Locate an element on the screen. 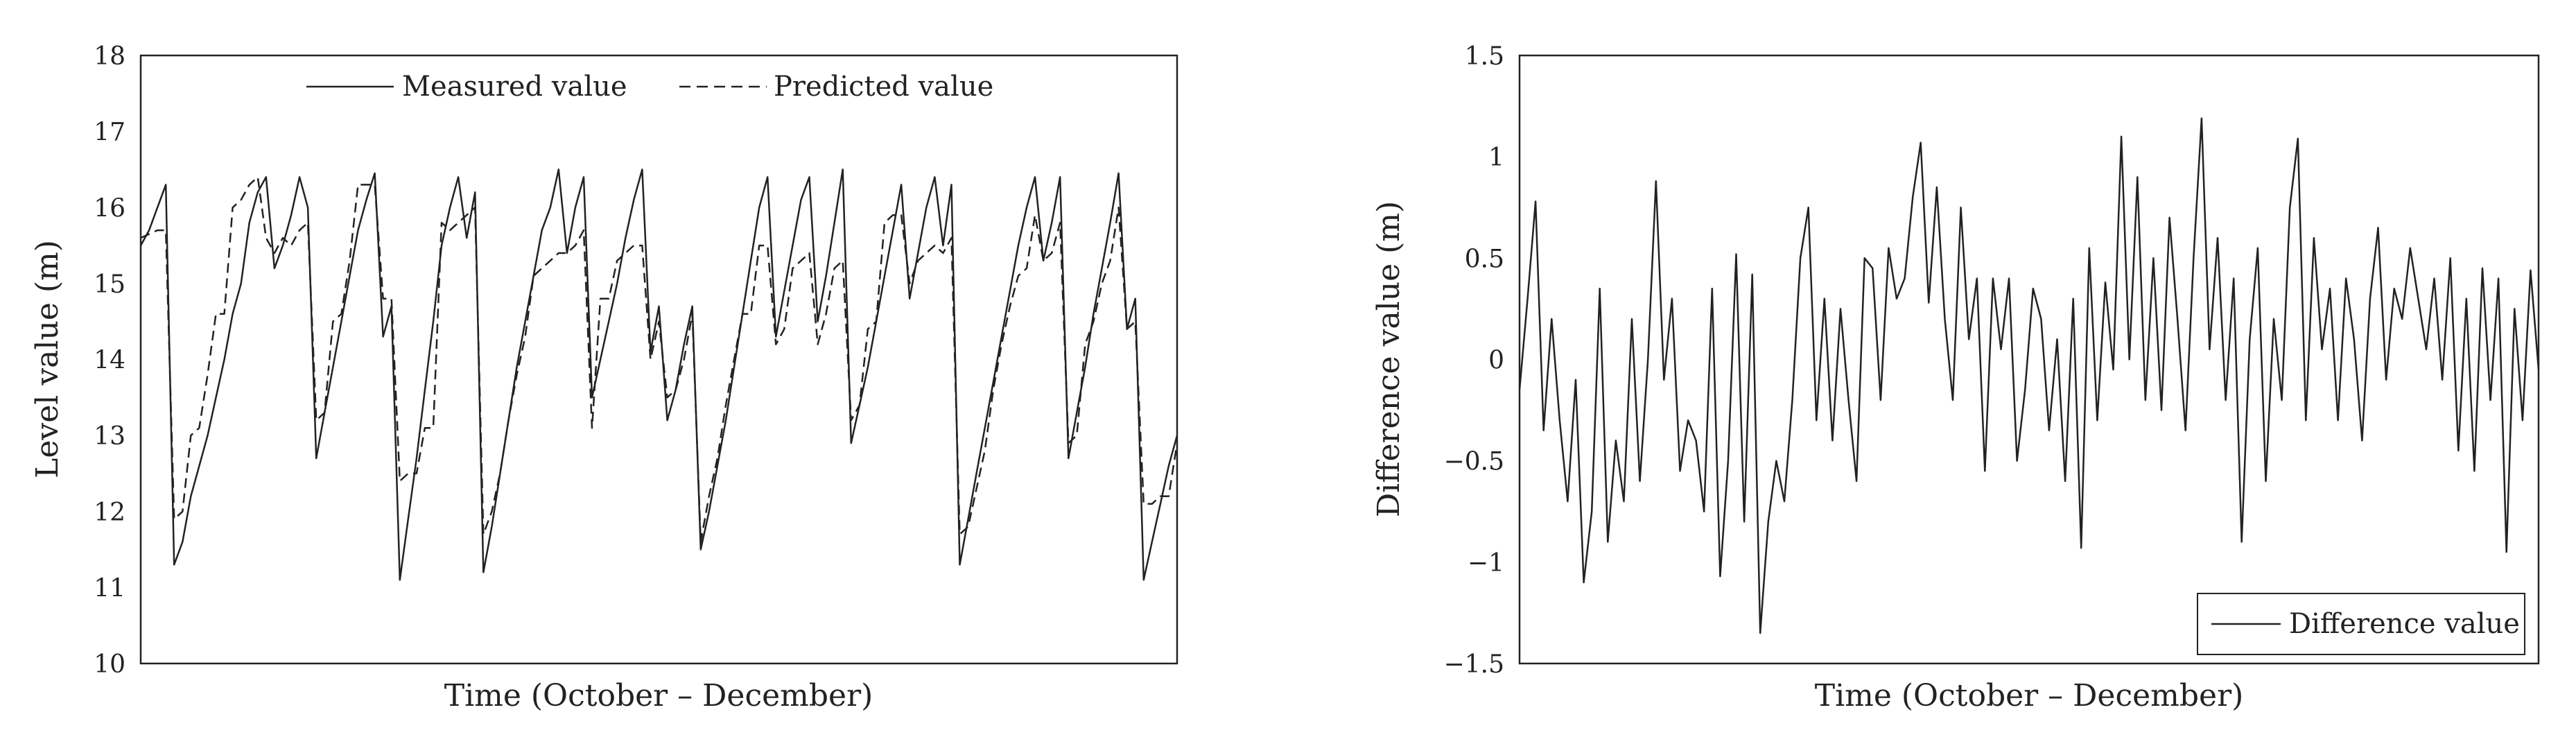 Image resolution: width=2576 pixels, height=746 pixels. level-y-tick-label: 13 is located at coordinates (109, 436).